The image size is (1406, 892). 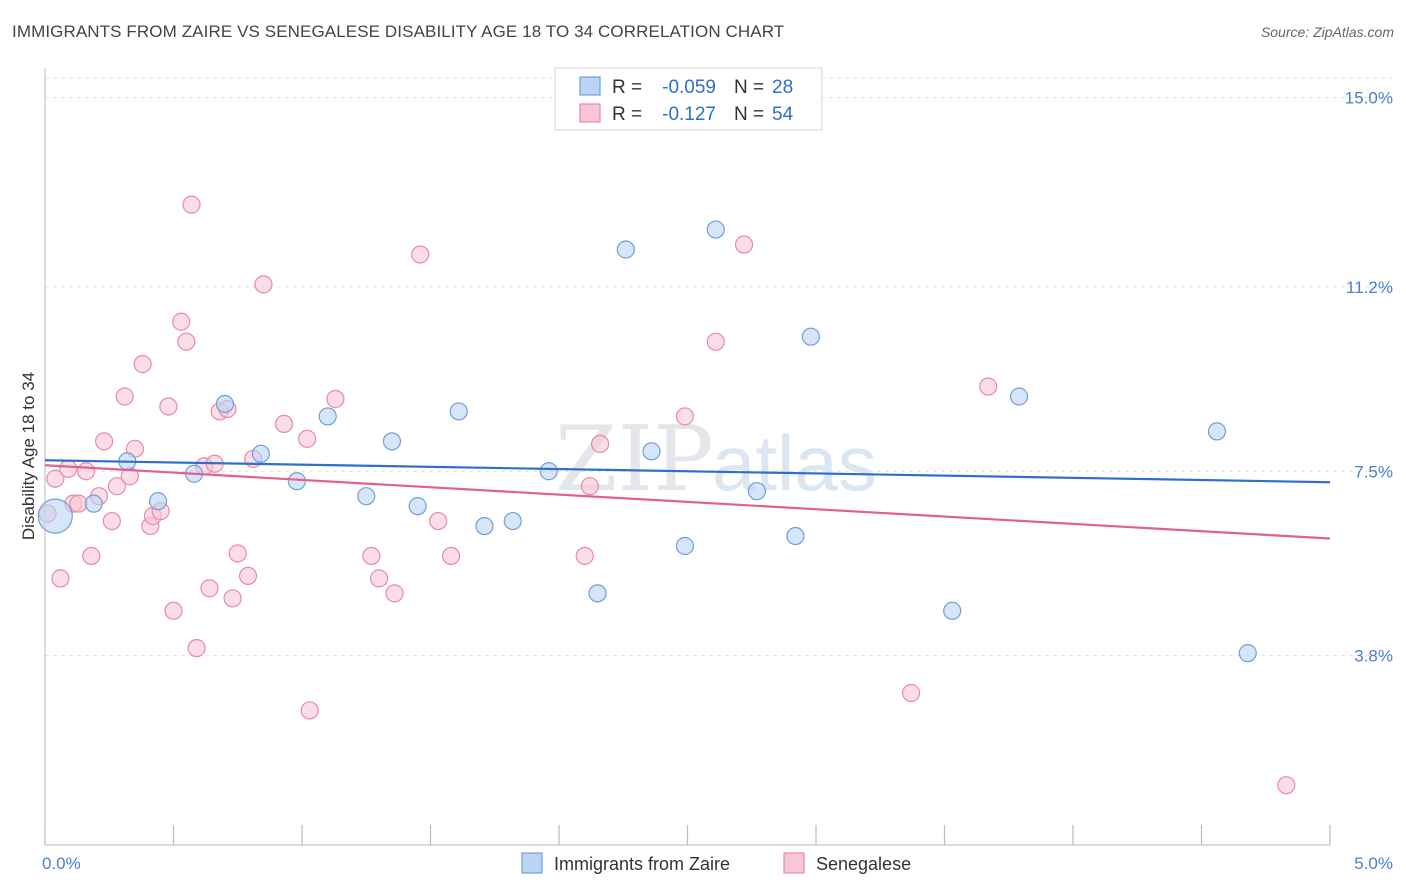 I want to click on x-tick-labels: 0.0% 5.0%, so click(x=717, y=863).